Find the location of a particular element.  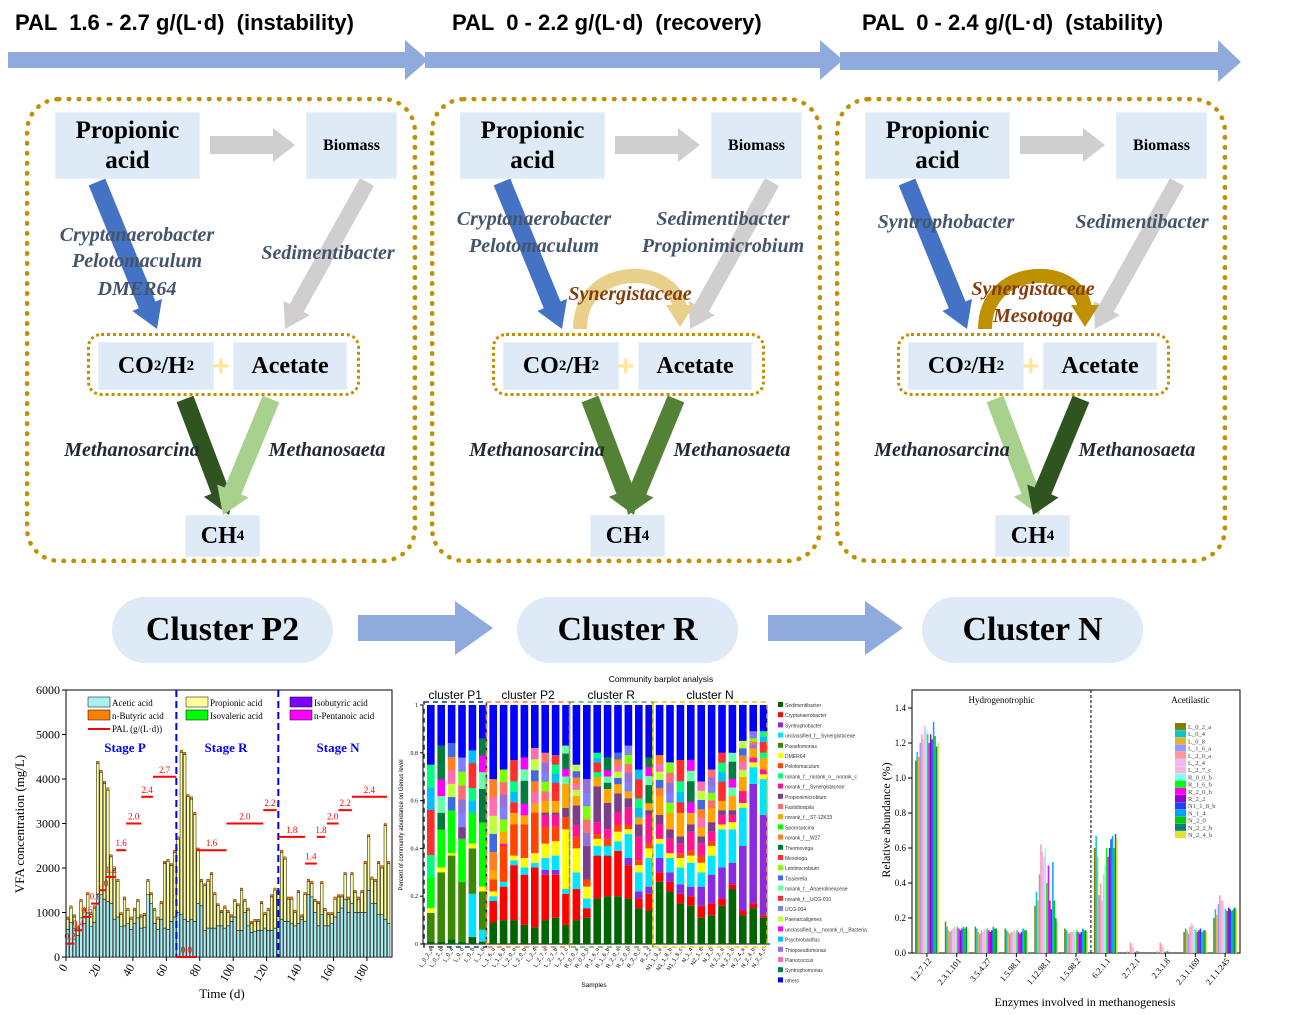

category-label: 1.12.98.1 is located at coordinates (1039, 971).